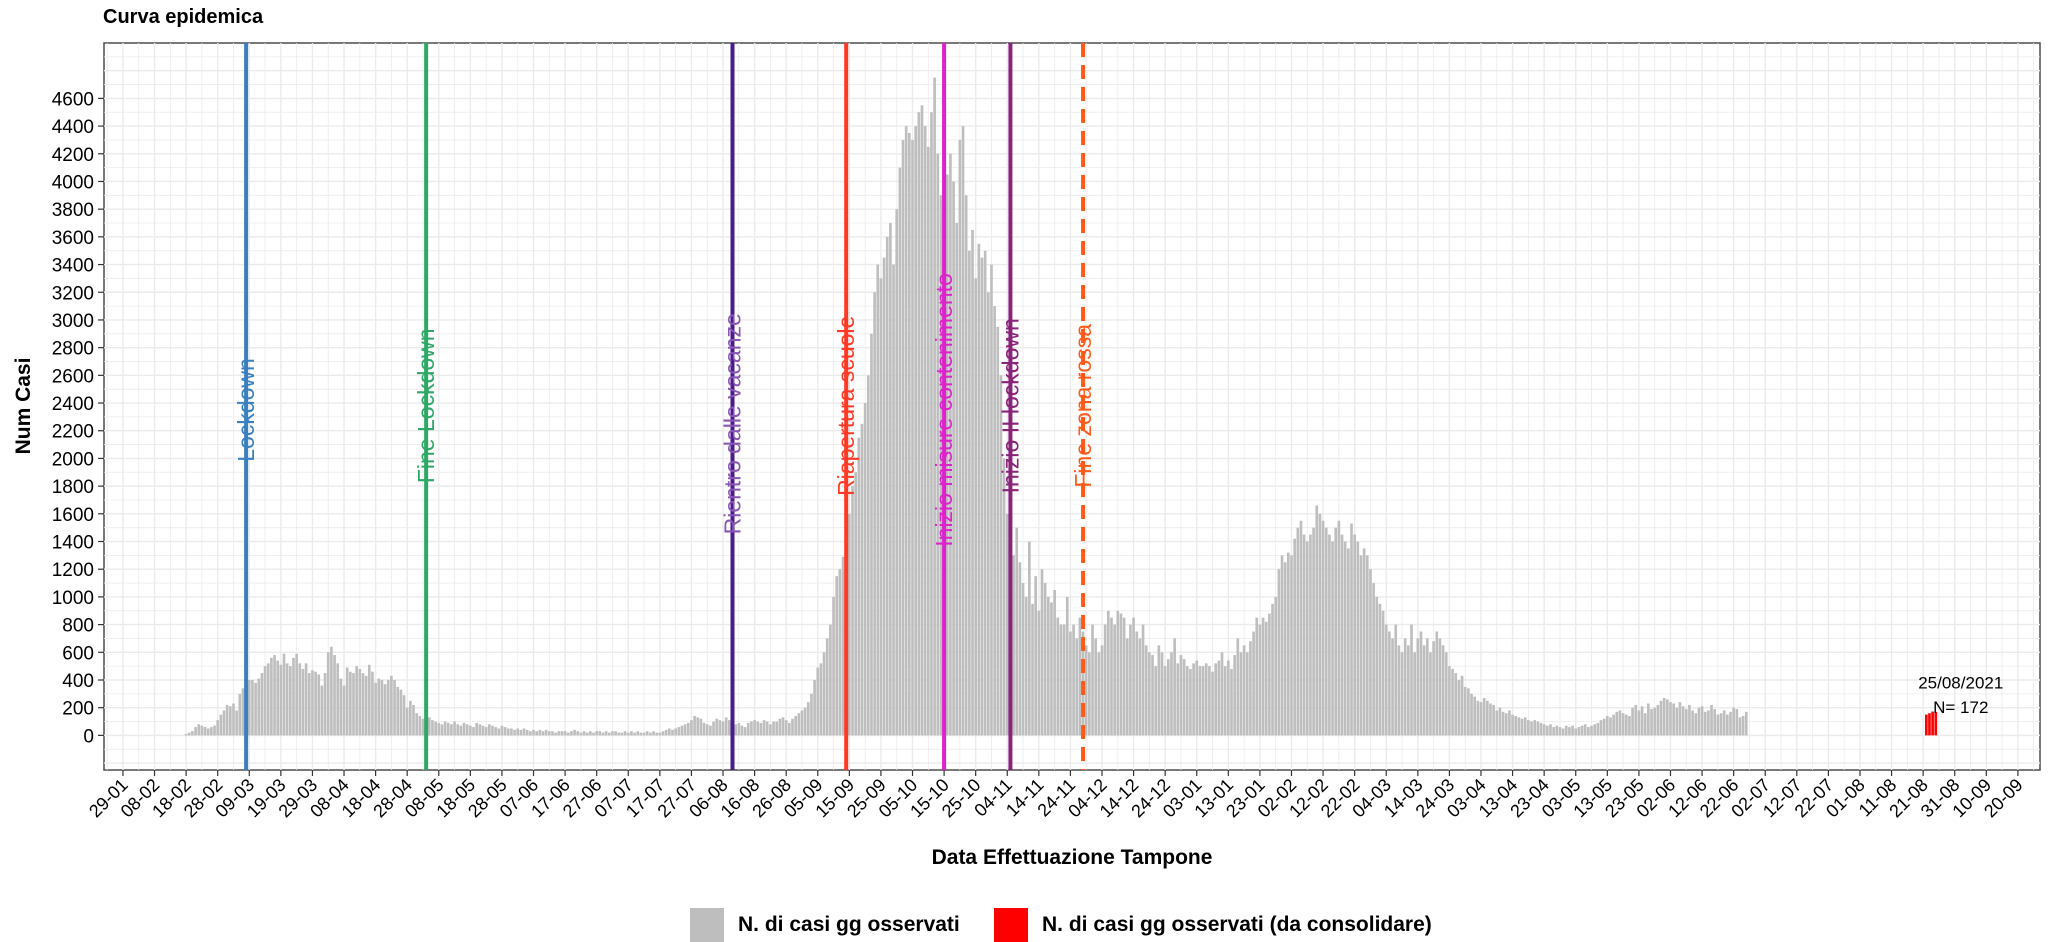 The height and width of the screenshot is (942, 2051). I want to click on legend-label-observed: N. di casi gg osservati, so click(849, 924).